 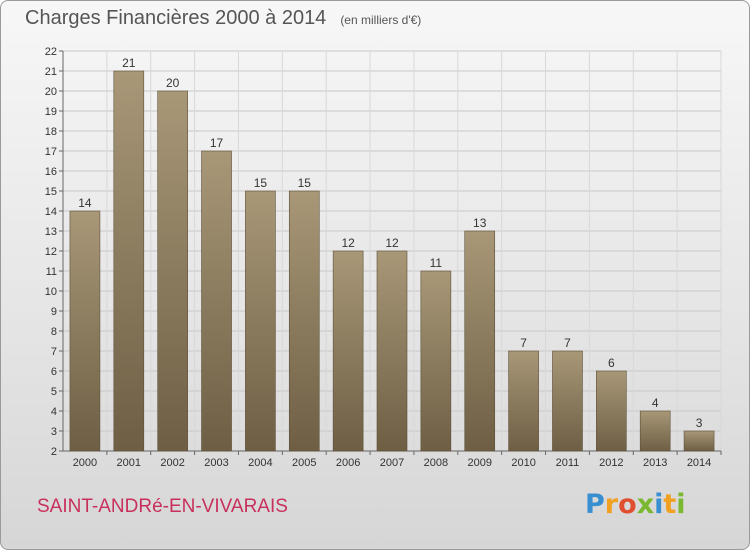 What do you see at coordinates (655, 403) in the screenshot?
I see `data-label-2013: 4` at bounding box center [655, 403].